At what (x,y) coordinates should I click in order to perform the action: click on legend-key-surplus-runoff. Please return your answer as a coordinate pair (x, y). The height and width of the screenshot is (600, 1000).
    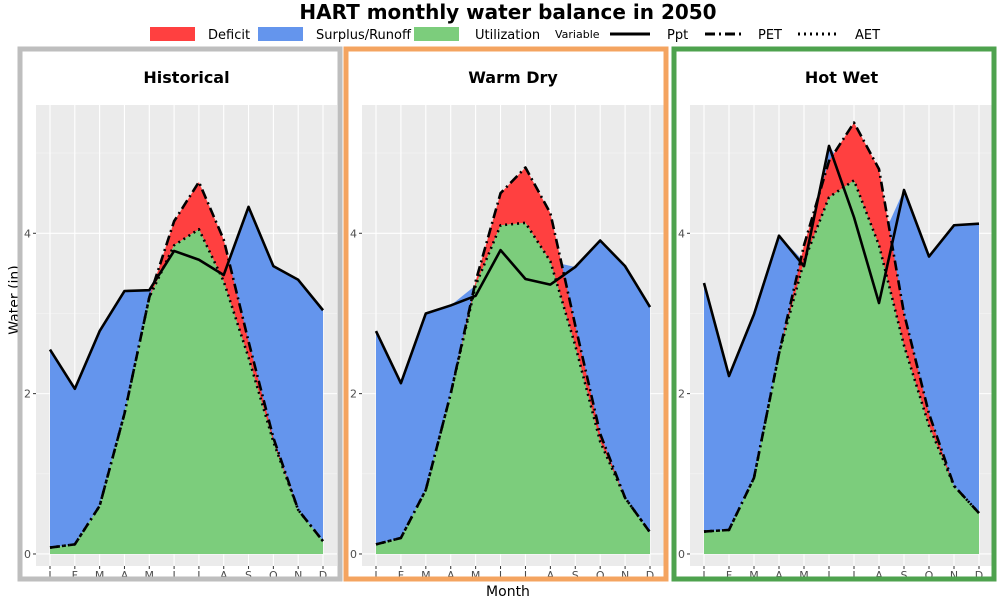
    Looking at the image, I should click on (280, 34).